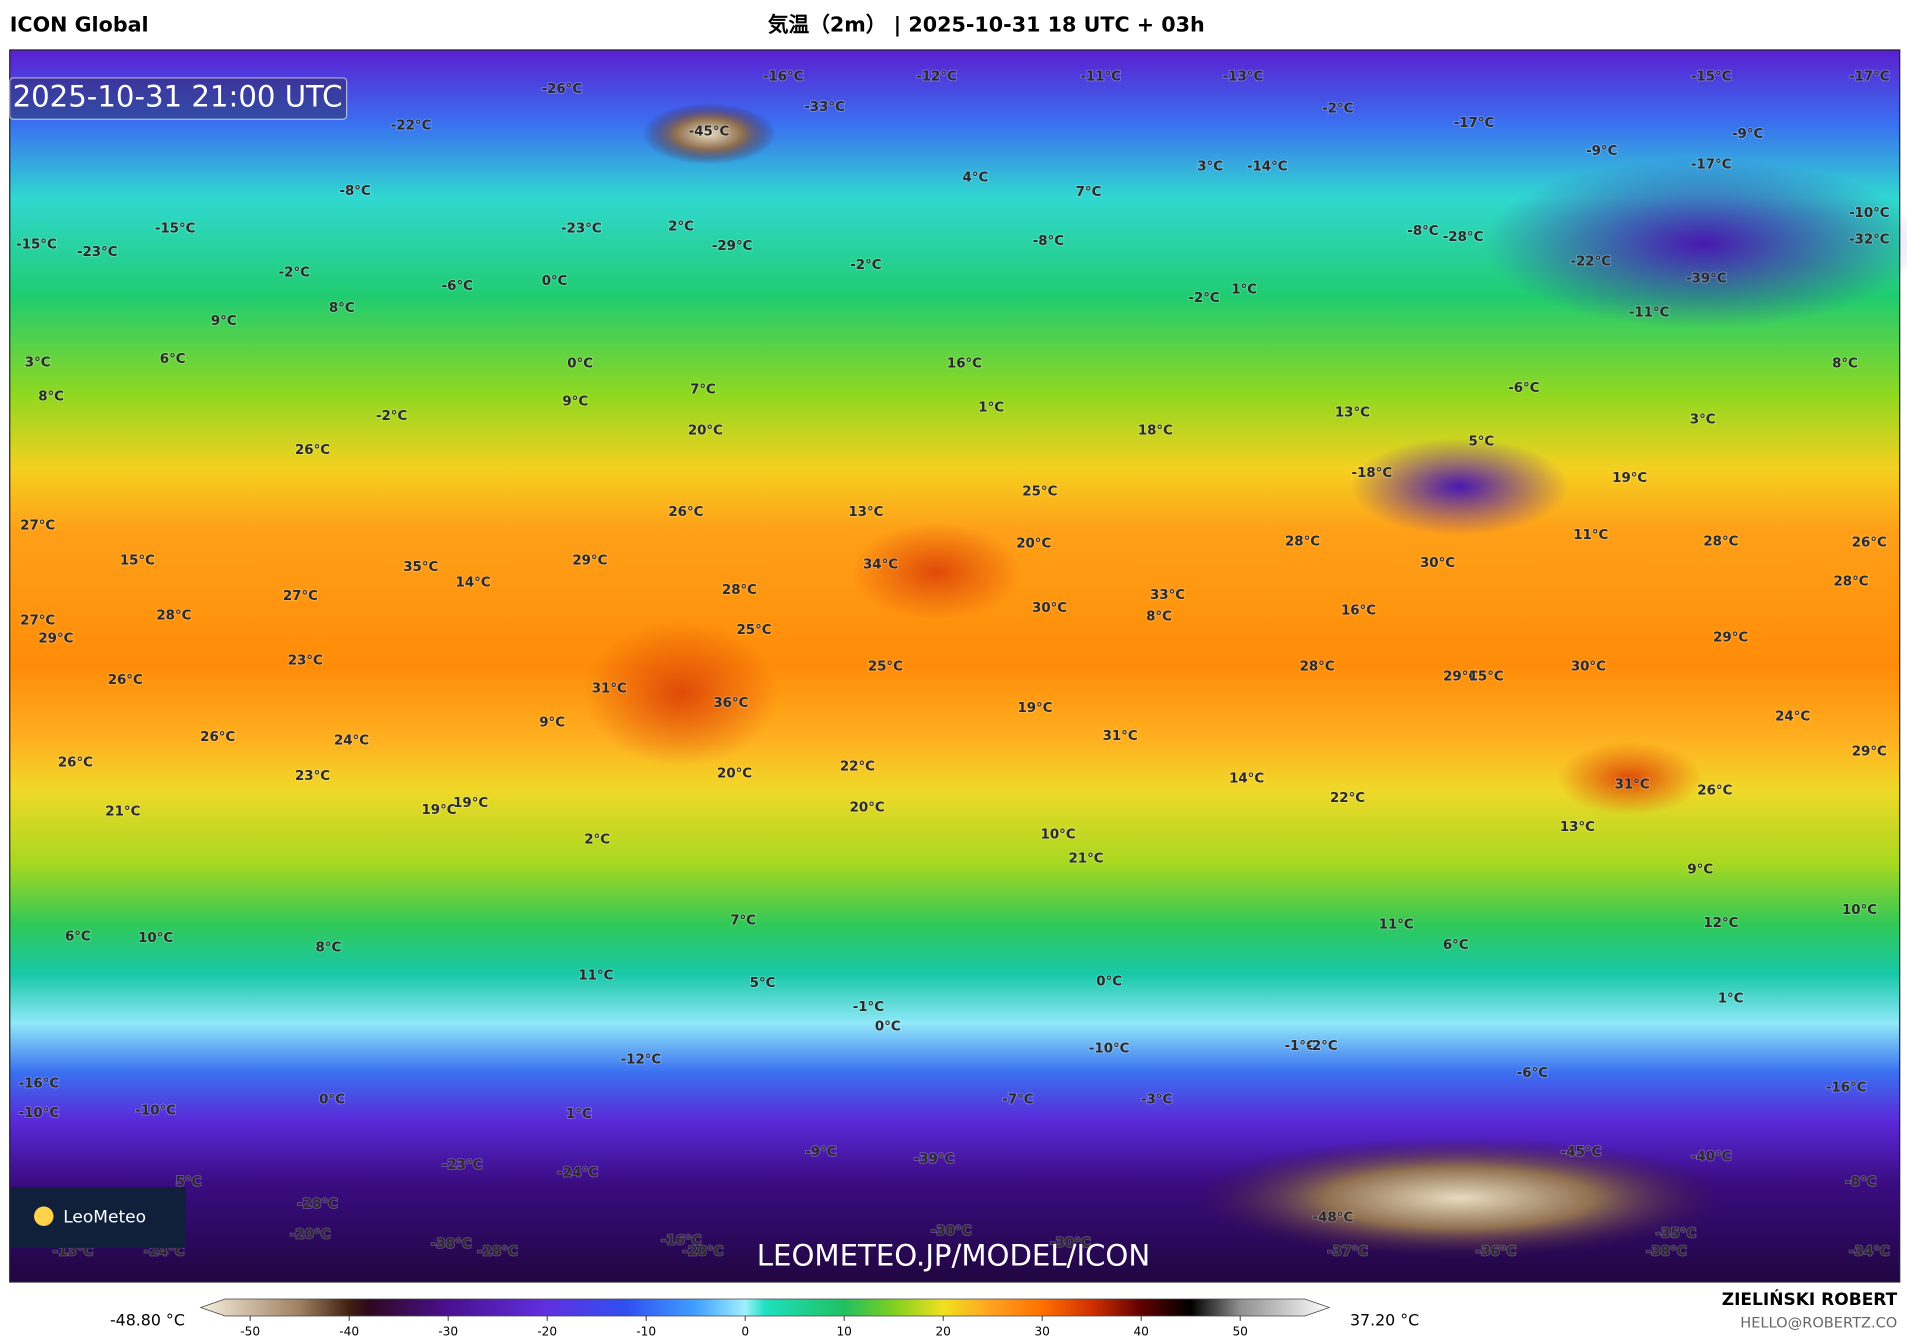  What do you see at coordinates (609, 688) in the screenshot?
I see `temperature-label: 31°C` at bounding box center [609, 688].